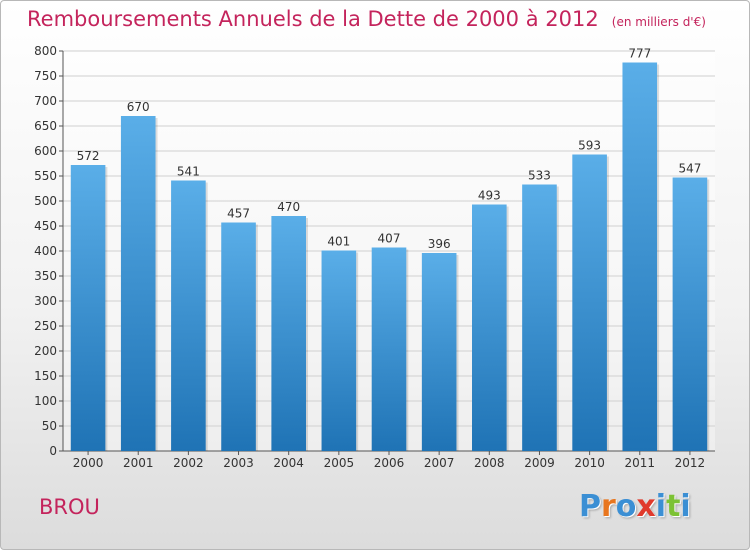 This screenshot has height=550, width=750. What do you see at coordinates (69, 507) in the screenshot?
I see `commune-name: BROU` at bounding box center [69, 507].